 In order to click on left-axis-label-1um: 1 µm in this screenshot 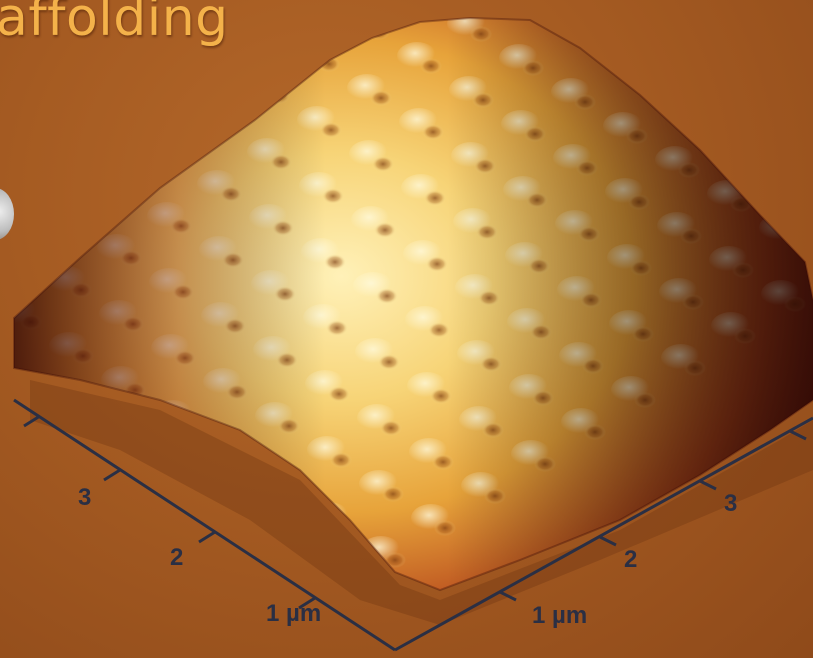, I will do `click(294, 613)`.